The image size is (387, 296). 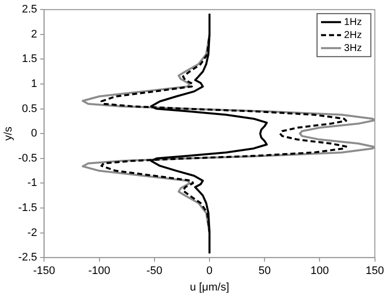 I want to click on legend-label: 3Hz, so click(x=353, y=48).